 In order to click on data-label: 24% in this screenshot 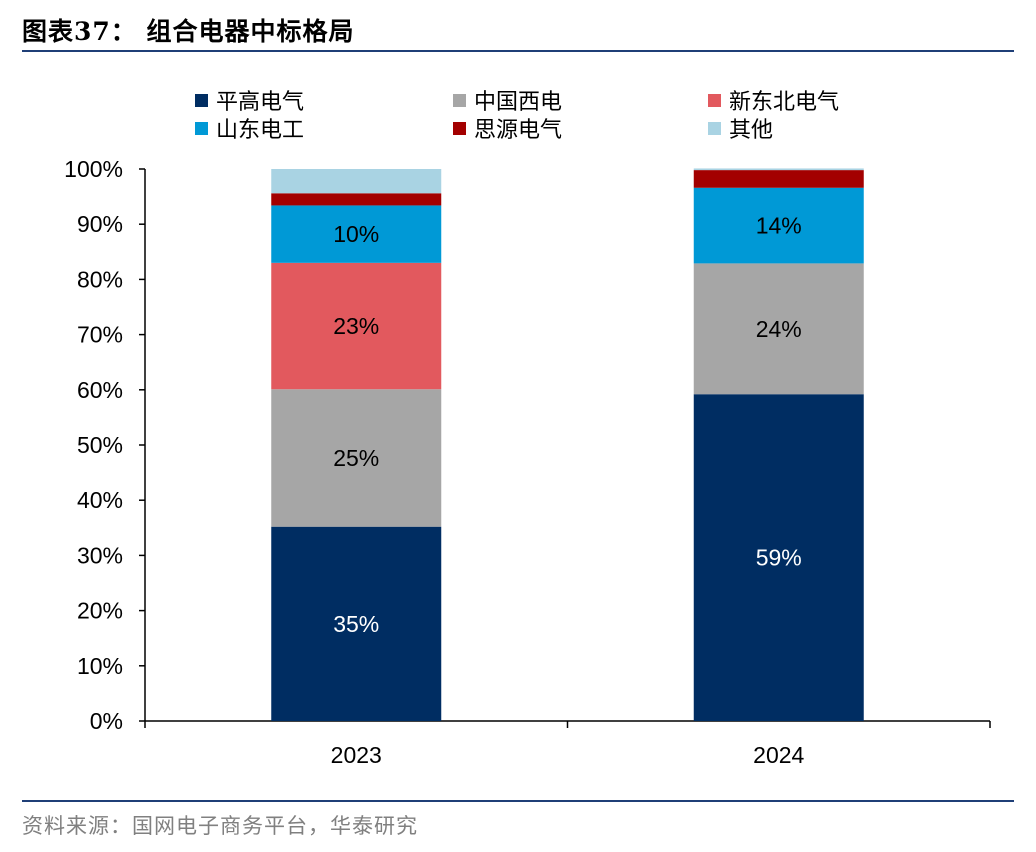, I will do `click(779, 329)`.